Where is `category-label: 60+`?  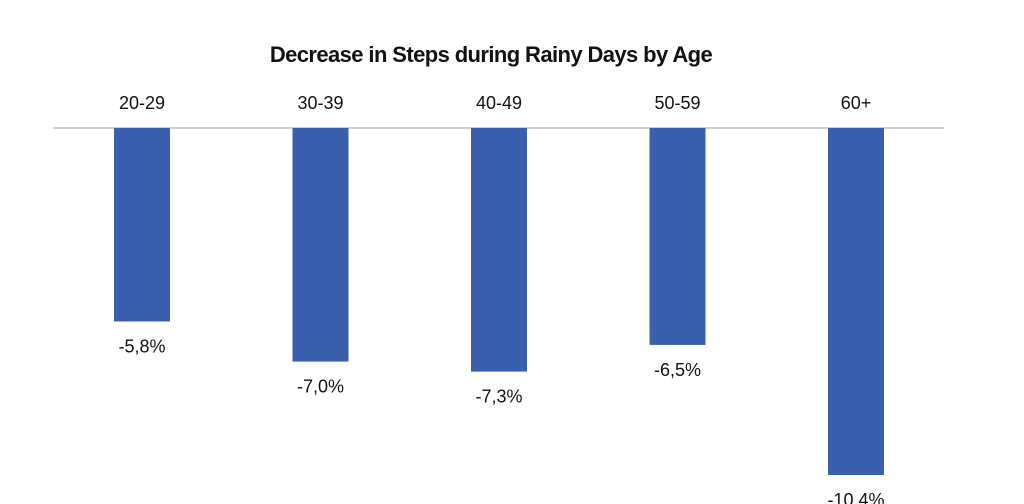 category-label: 60+ is located at coordinates (856, 103).